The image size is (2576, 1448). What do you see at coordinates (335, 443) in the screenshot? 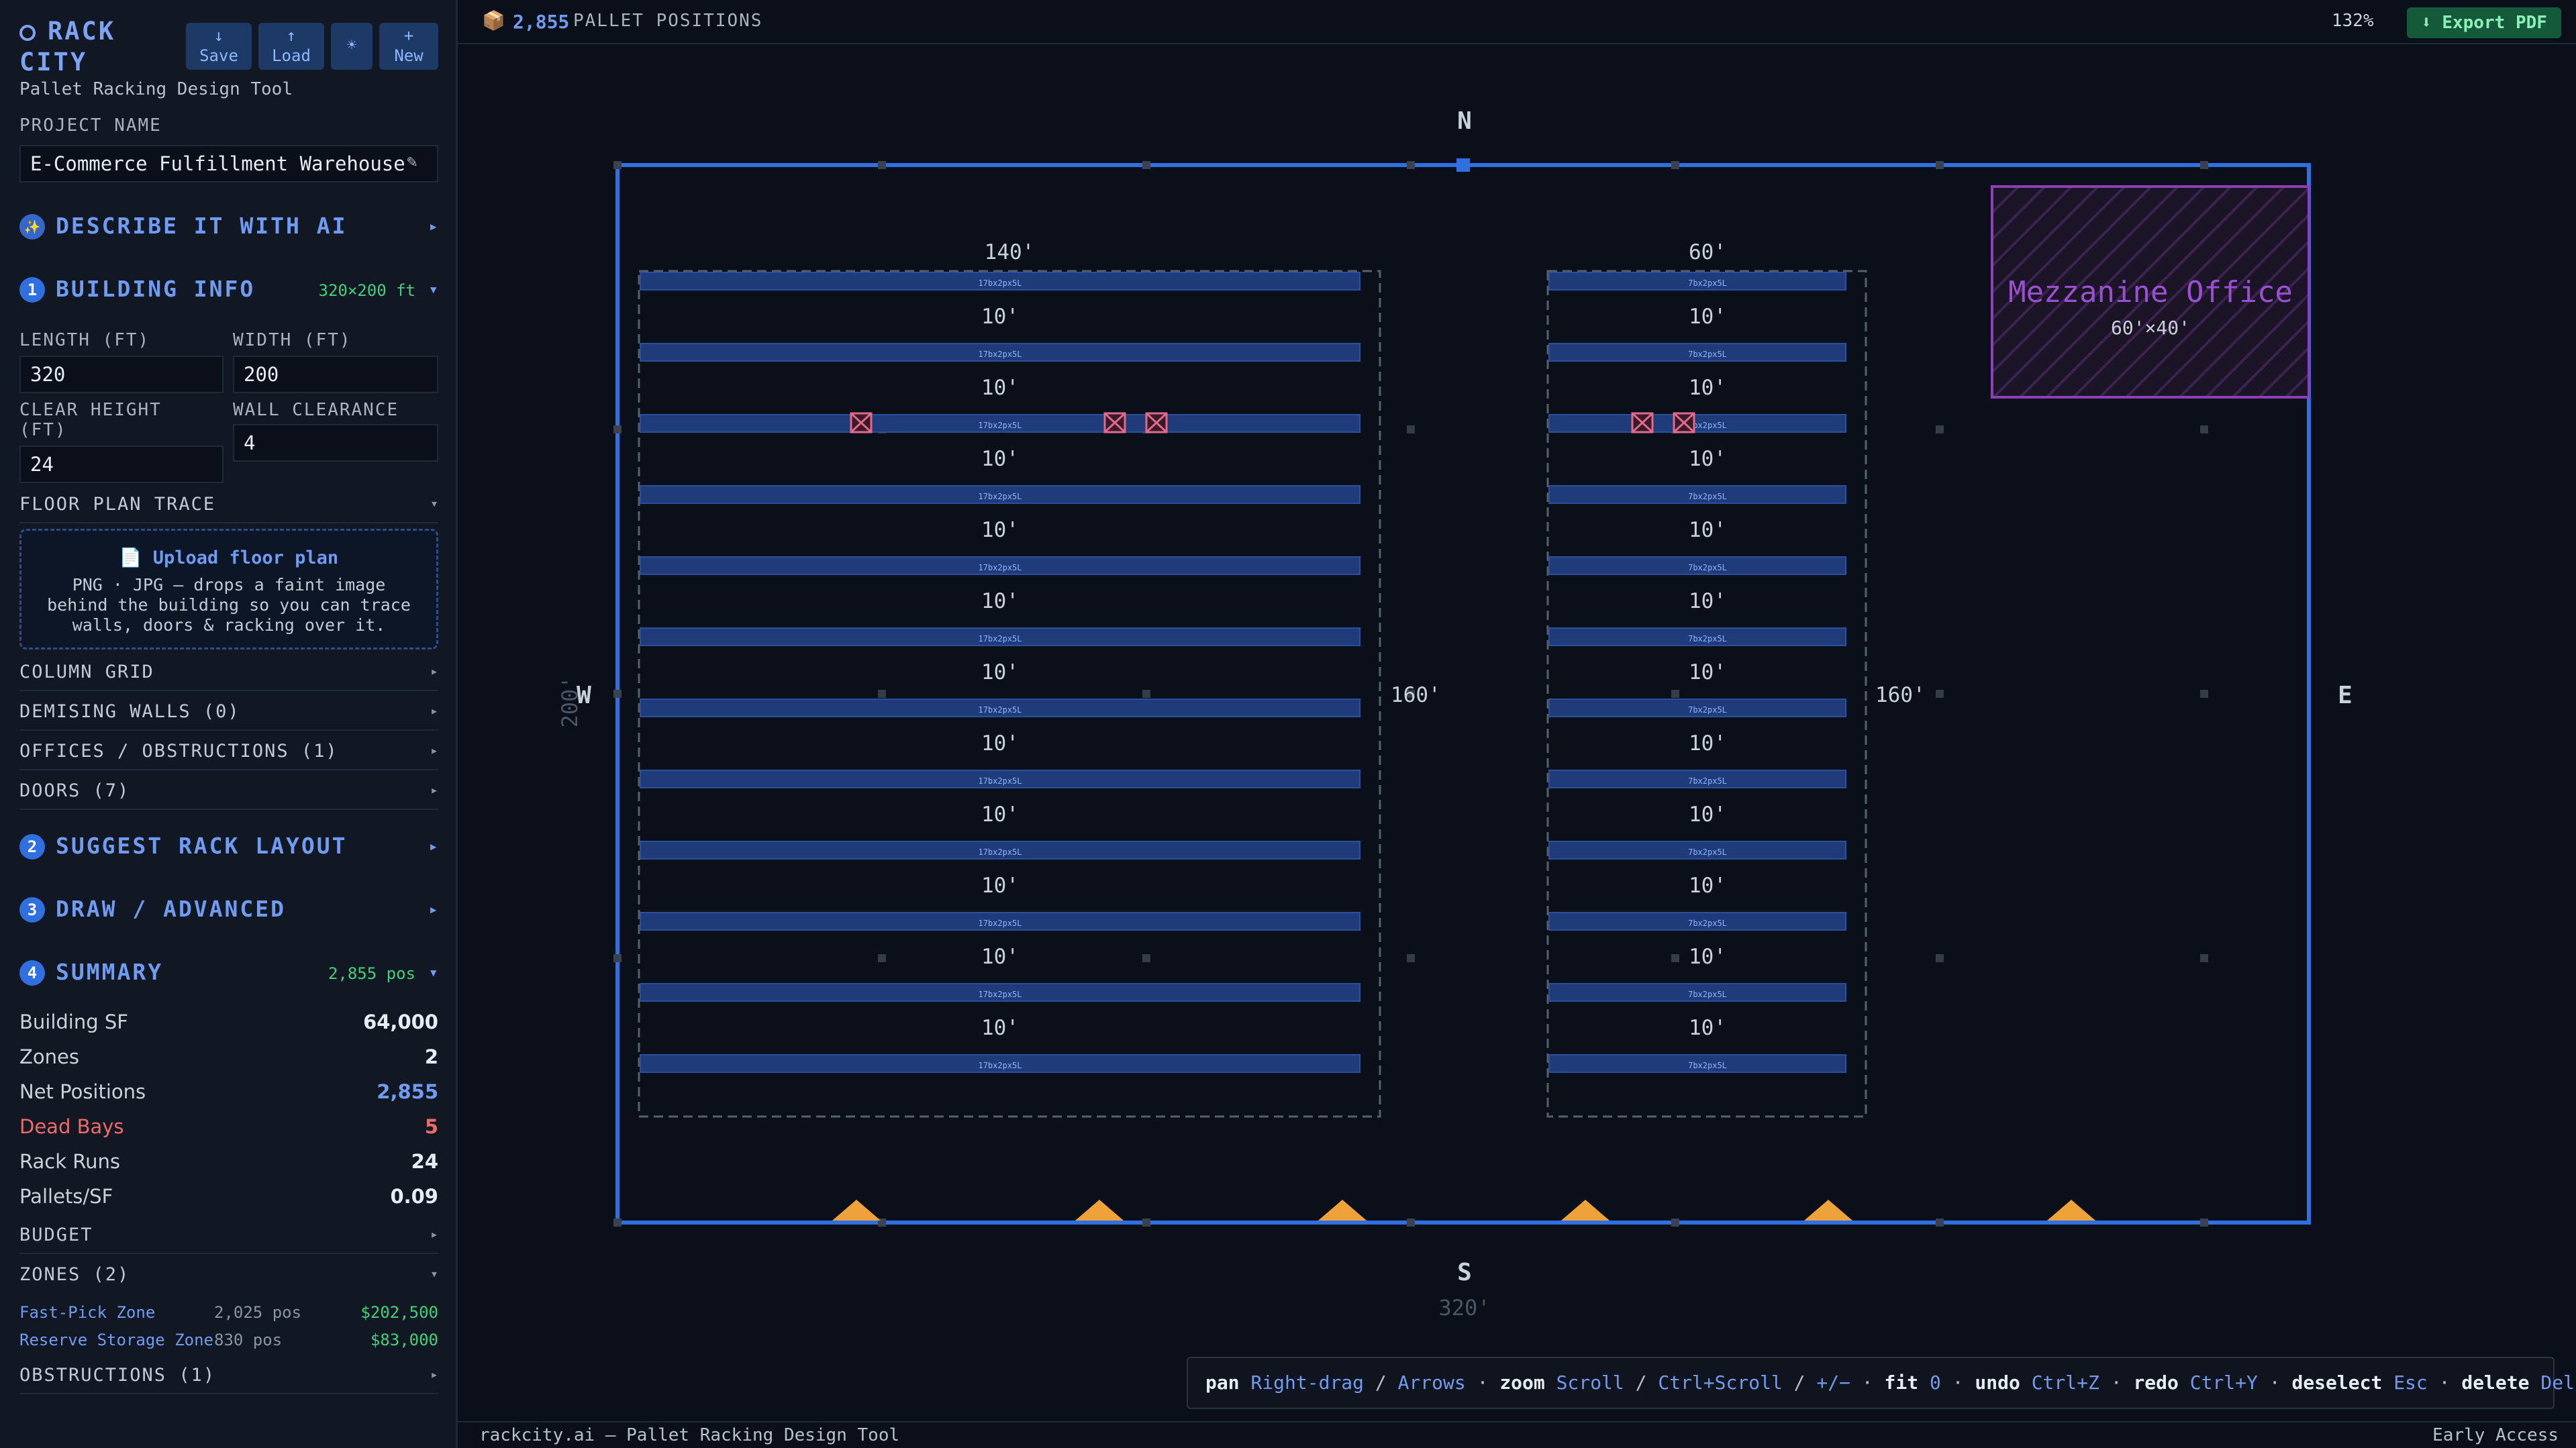
I see `wall-clearance-input: 4` at bounding box center [335, 443].